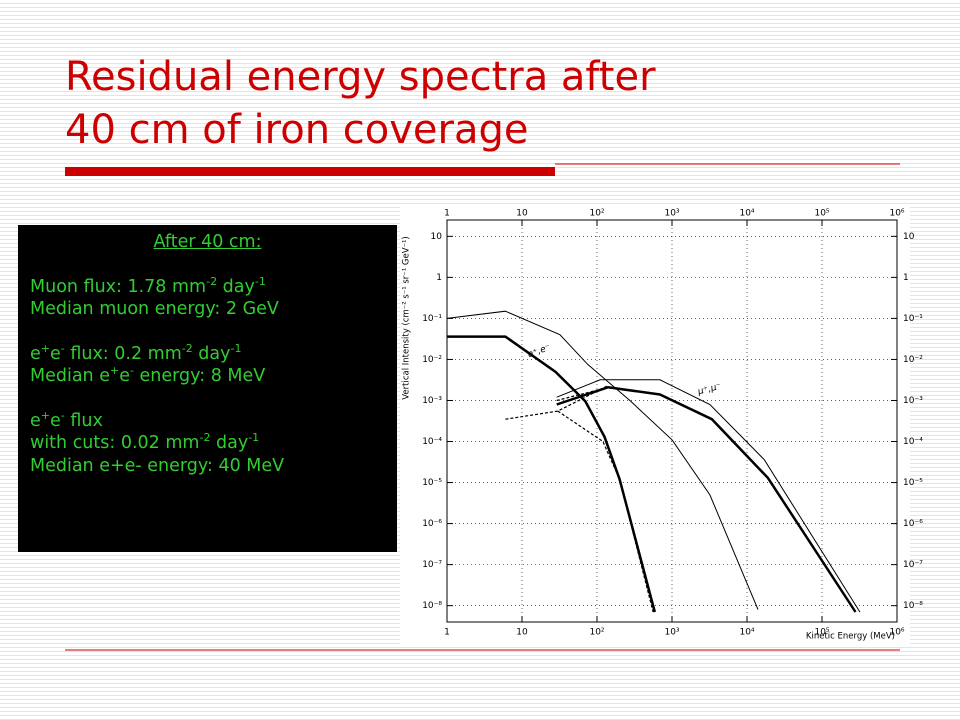 Image resolution: width=960 pixels, height=720 pixels. What do you see at coordinates (213, 421) in the screenshot?
I see `info-line: e+e- flux` at bounding box center [213, 421].